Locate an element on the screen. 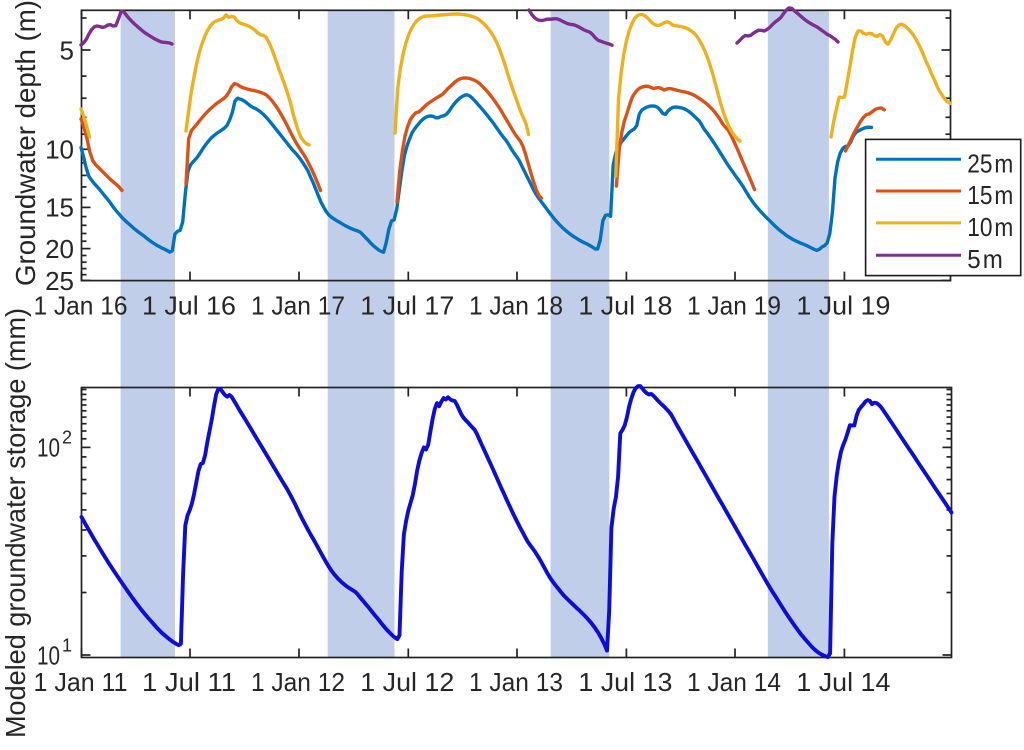 The image size is (1024, 750). svg-text: 25 m is located at coordinates (990, 163).